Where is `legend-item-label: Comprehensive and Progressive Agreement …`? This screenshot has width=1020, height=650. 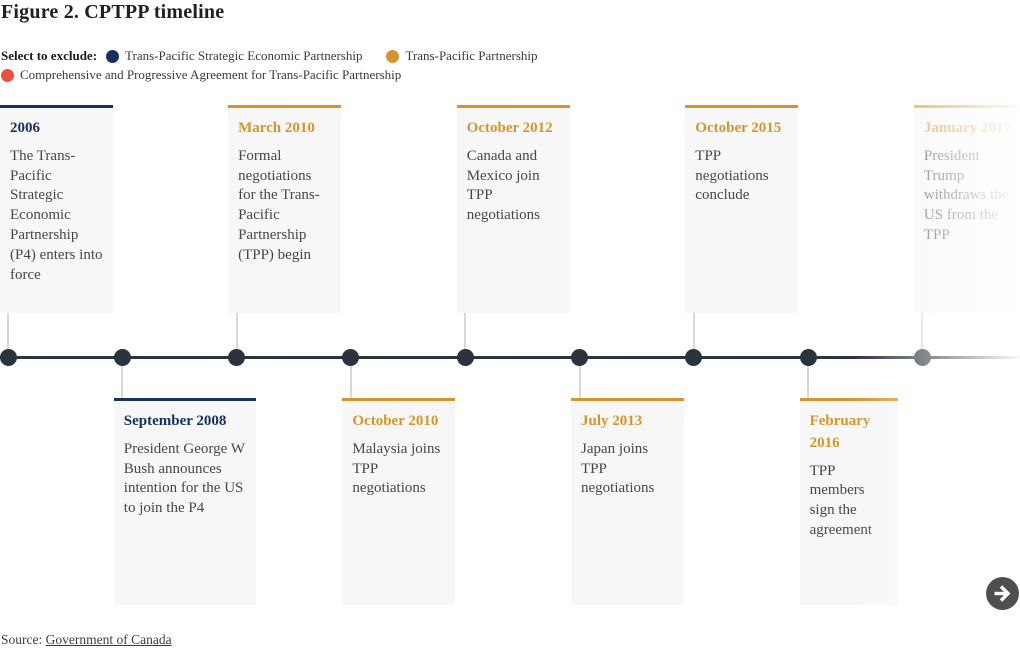 legend-item-label: Comprehensive and Progressive Agreement … is located at coordinates (211, 74).